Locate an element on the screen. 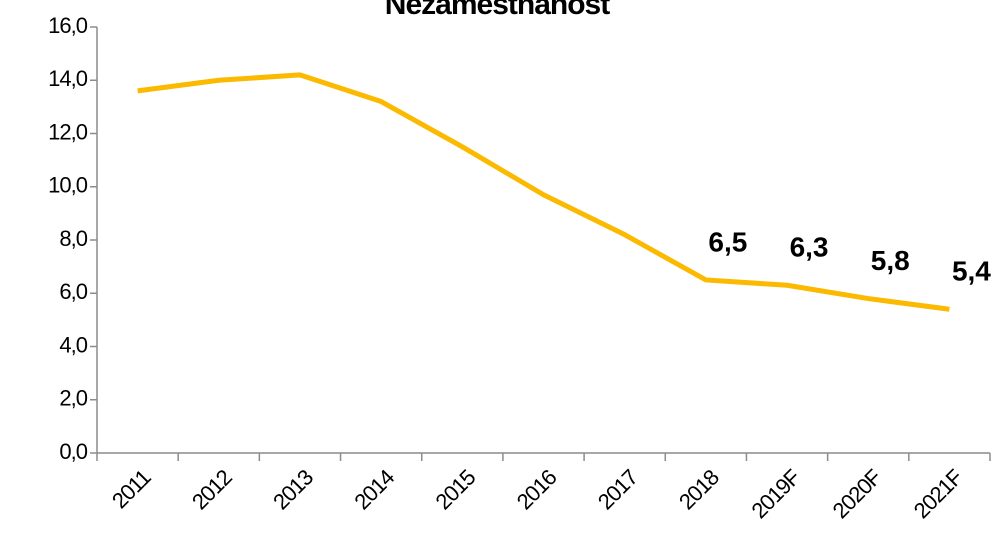 This screenshot has height=553, width=994. y-tick-label: 14,0 is located at coordinates (68, 78).